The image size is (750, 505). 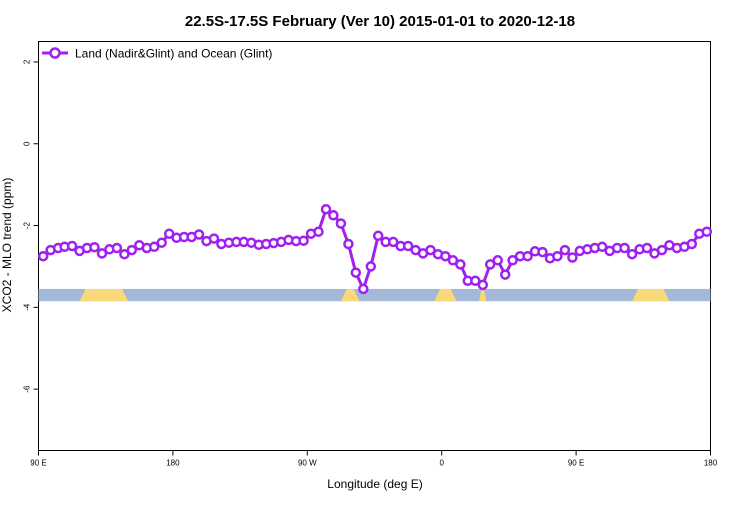 What do you see at coordinates (27, 225) in the screenshot?
I see `y-tick-label: -2` at bounding box center [27, 225].